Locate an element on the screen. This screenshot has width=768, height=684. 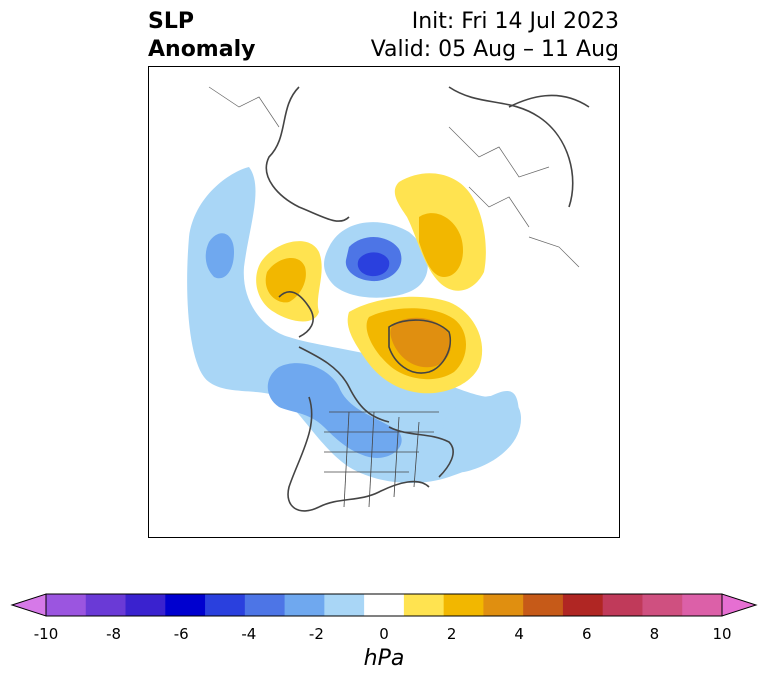
colorbar-outline is located at coordinates (384, 605).